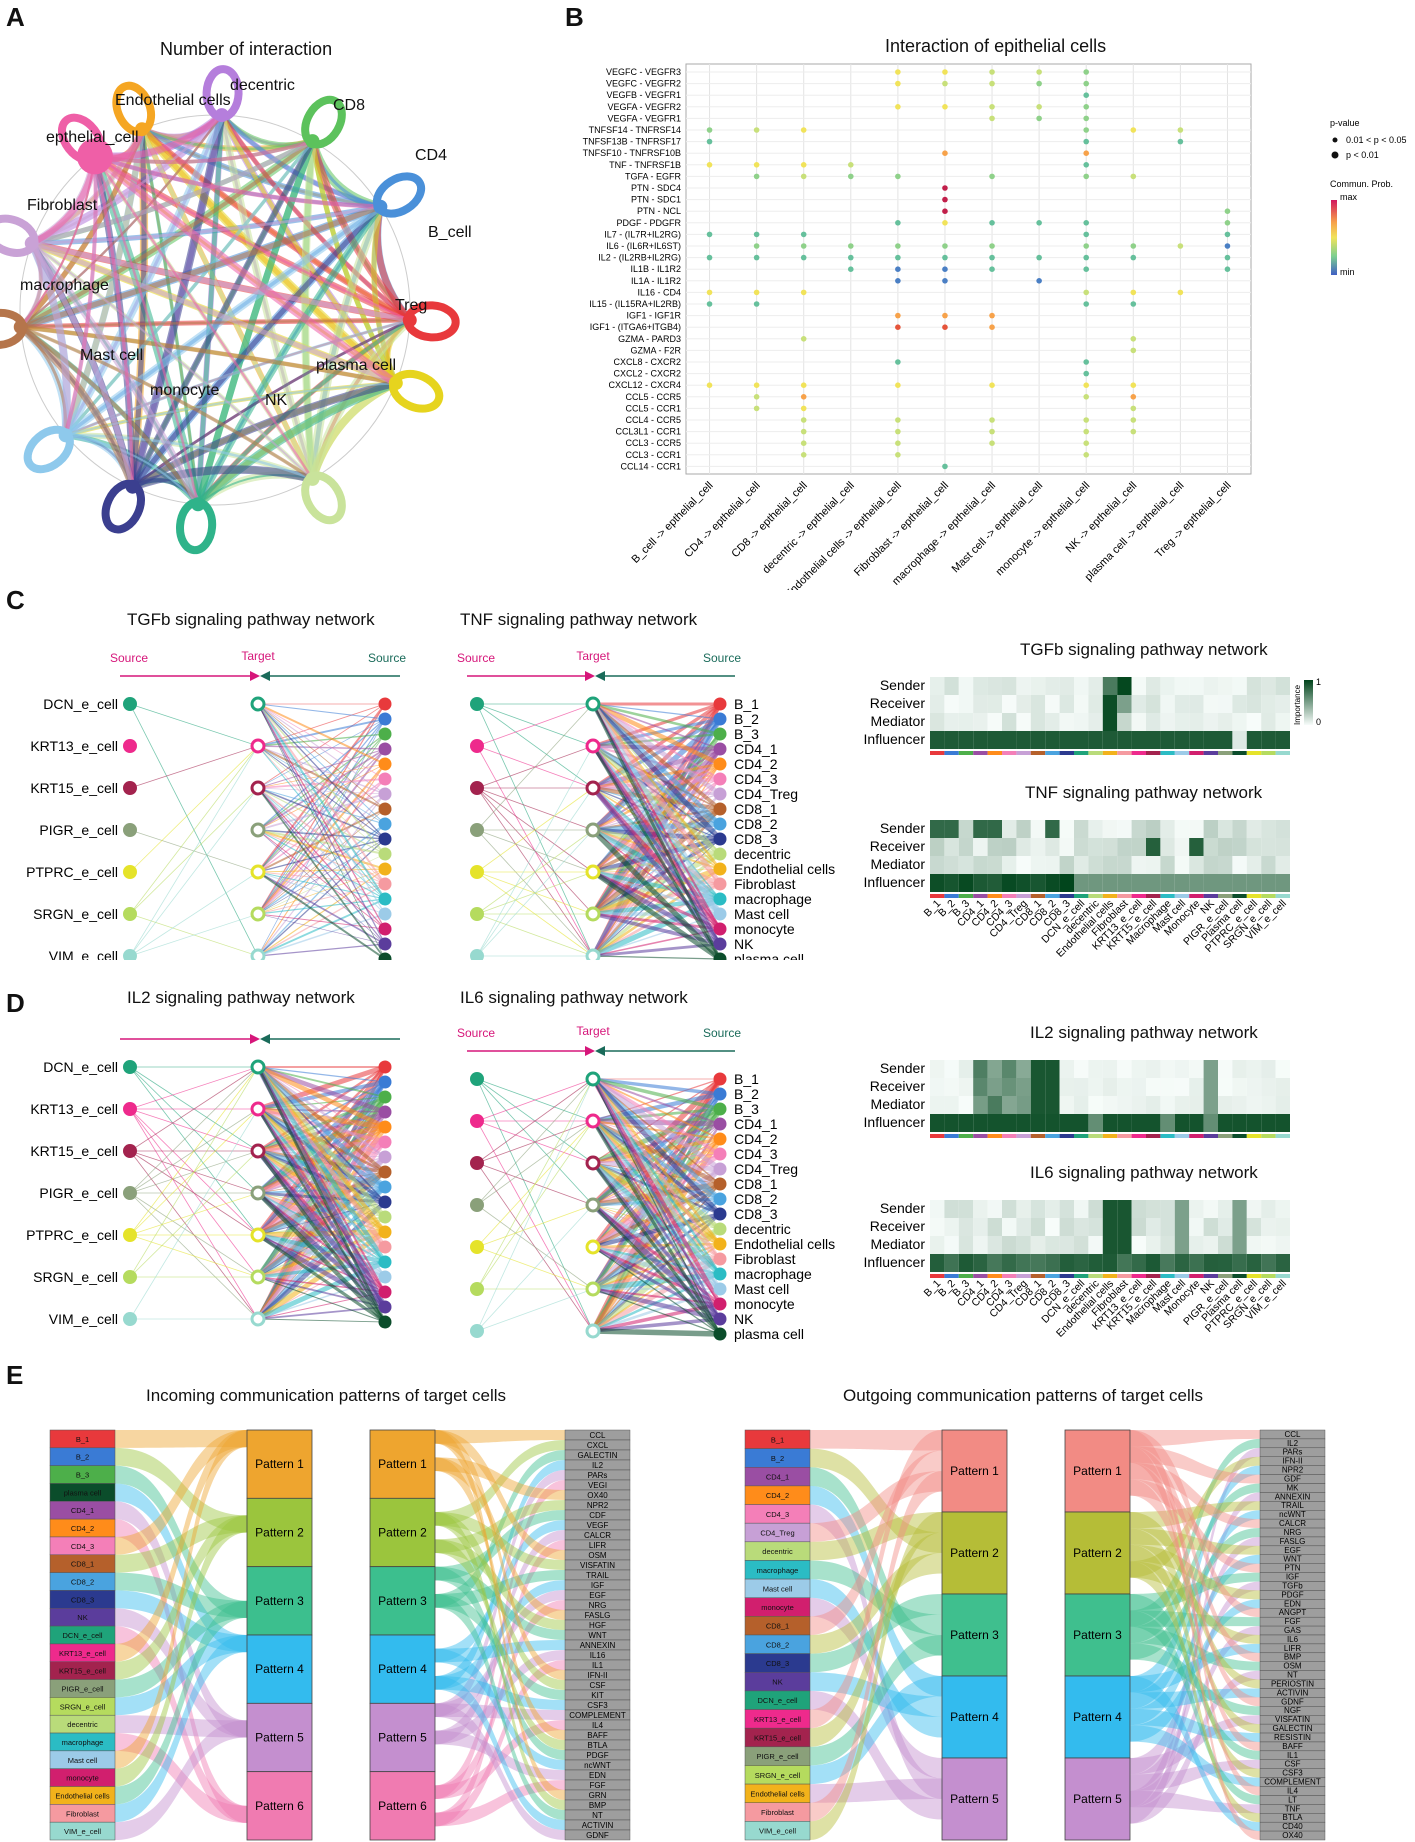 The image size is (1415, 1842). I want to click on panel-letter-b: B, so click(574, 17).